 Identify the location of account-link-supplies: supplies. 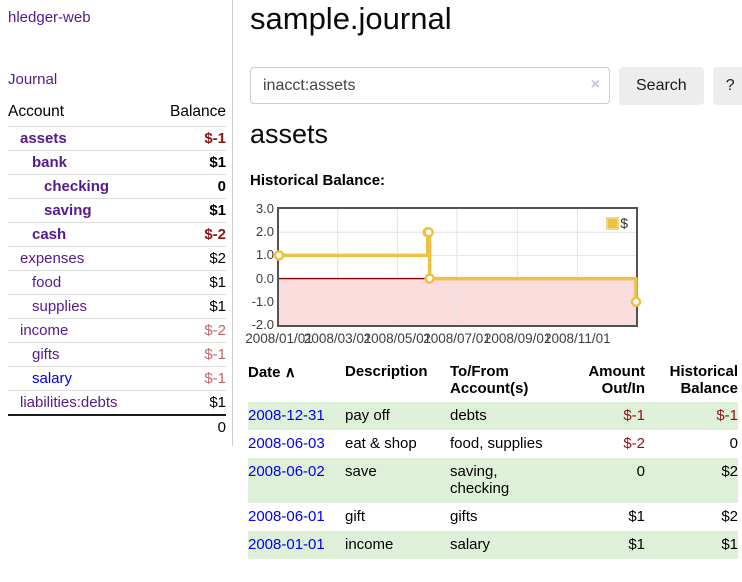
(60, 306).